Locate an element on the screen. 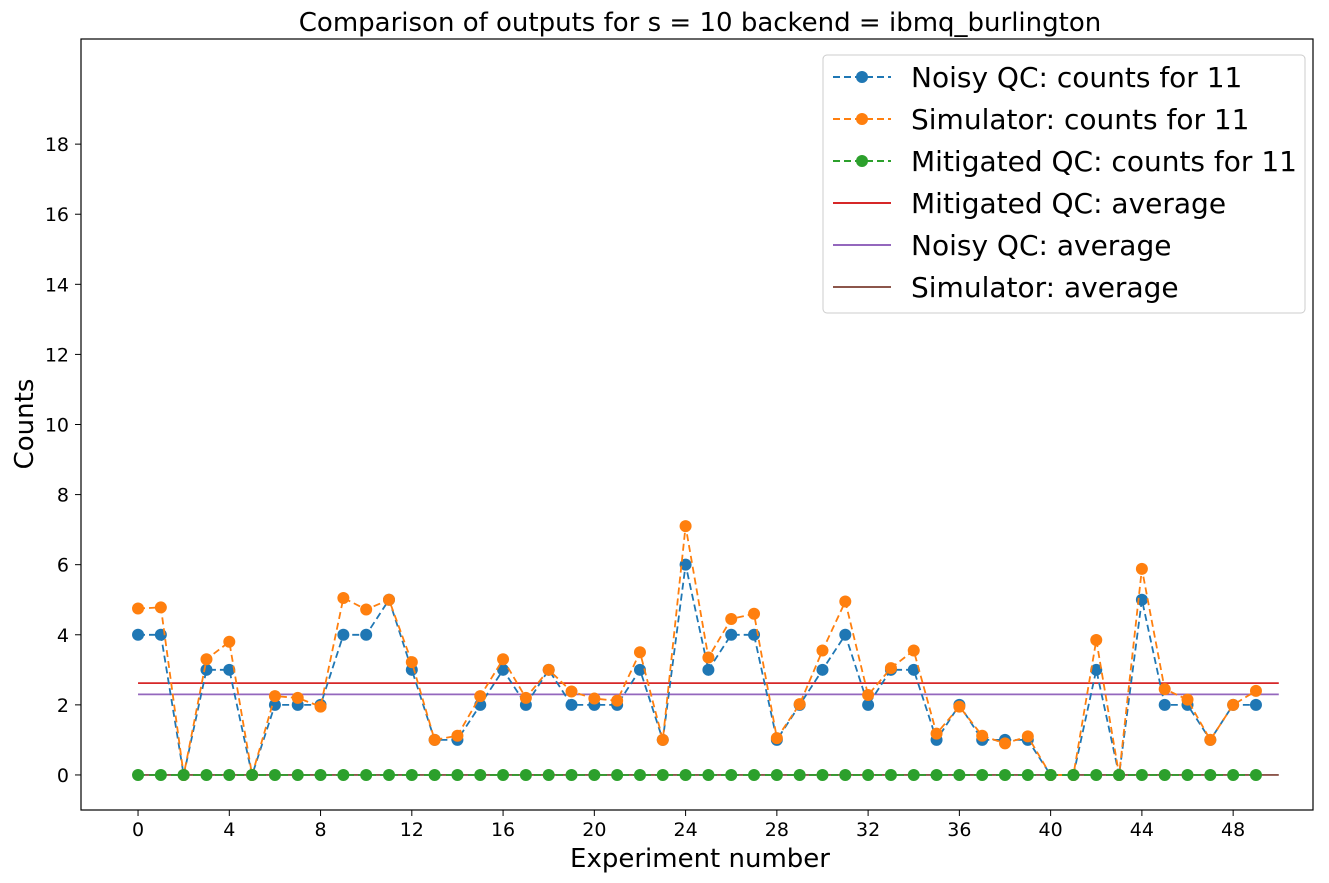  legend-label: Simulator: counts for 11 is located at coordinates (1080, 119).